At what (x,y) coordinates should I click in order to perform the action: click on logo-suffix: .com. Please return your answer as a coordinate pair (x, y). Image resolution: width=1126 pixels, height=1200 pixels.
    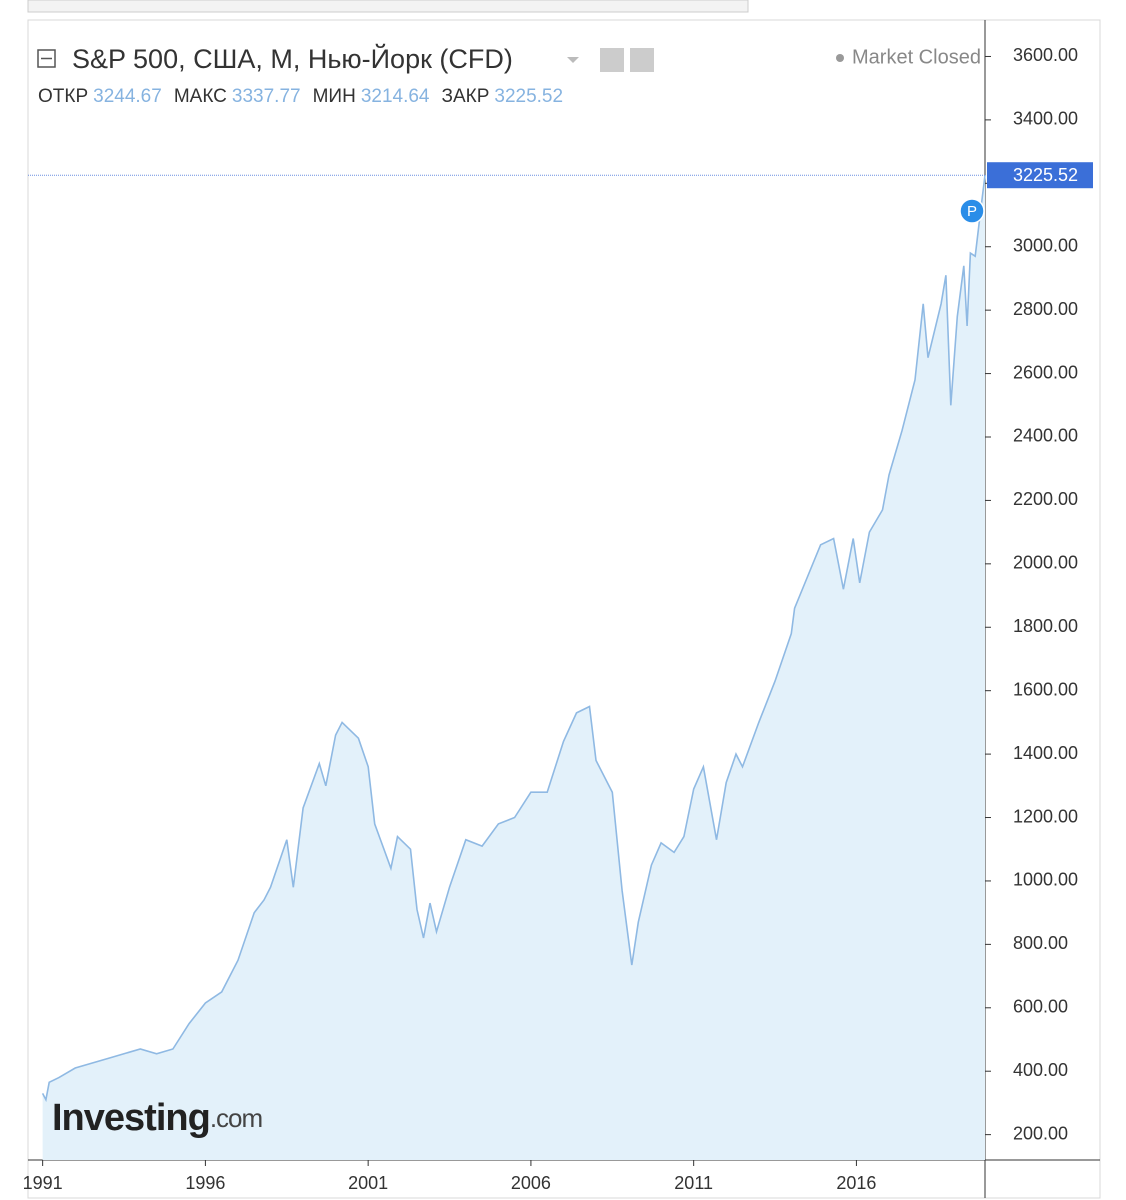
    Looking at the image, I should click on (236, 1118).